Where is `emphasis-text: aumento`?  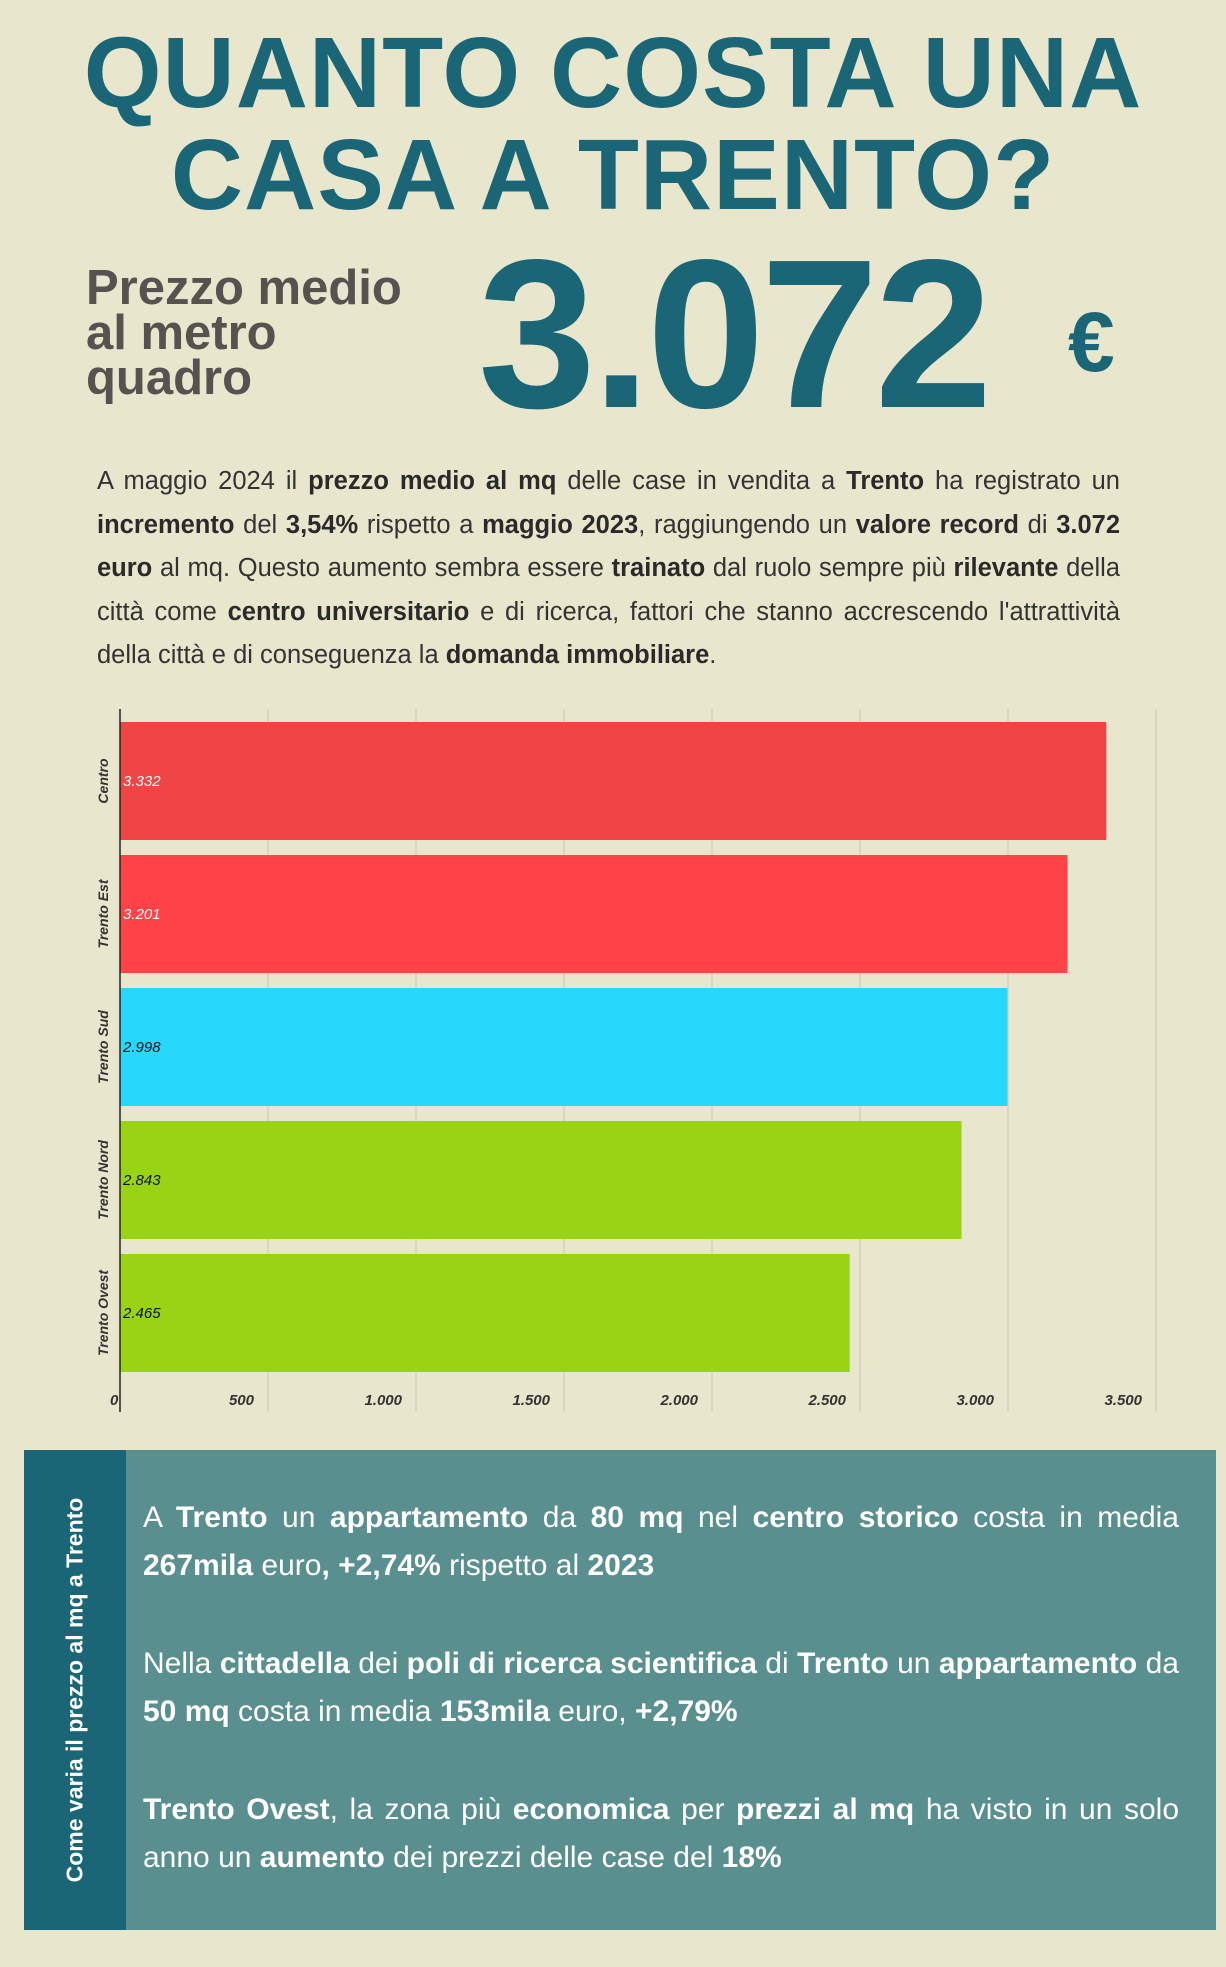 emphasis-text: aumento is located at coordinates (322, 1857).